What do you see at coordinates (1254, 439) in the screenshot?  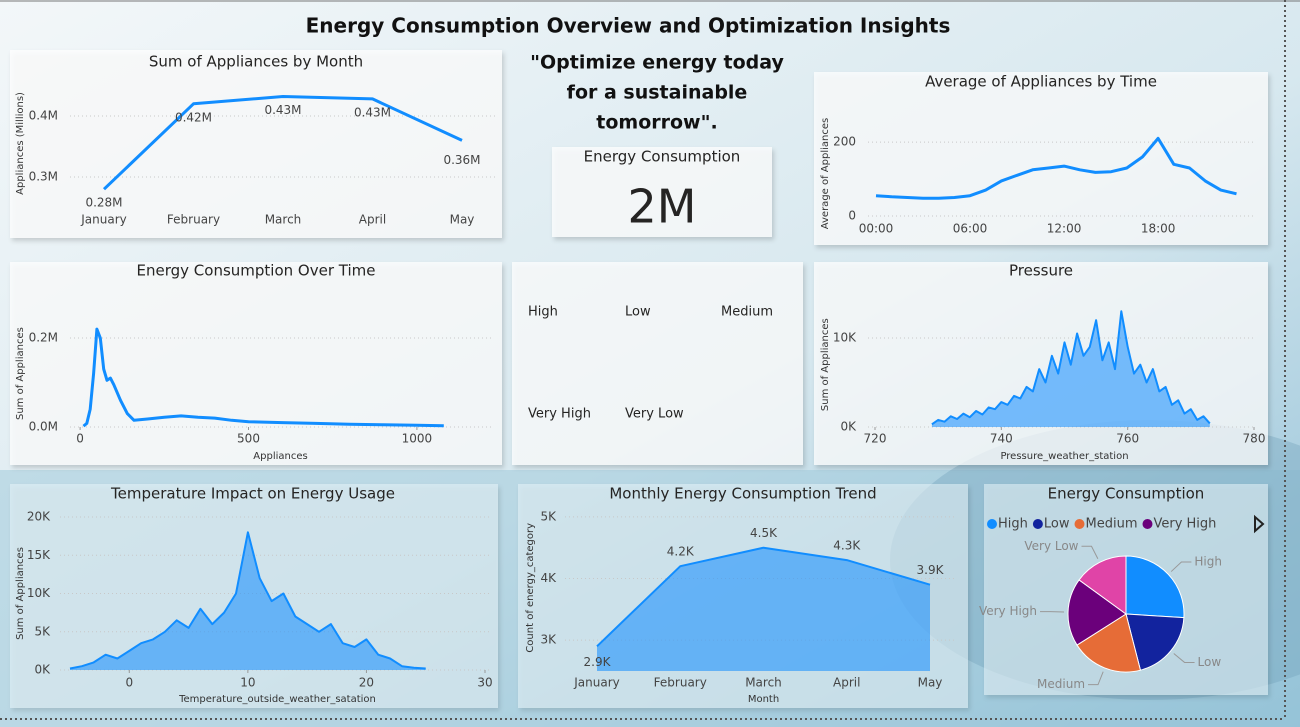 I see `x-tick-label: 780` at bounding box center [1254, 439].